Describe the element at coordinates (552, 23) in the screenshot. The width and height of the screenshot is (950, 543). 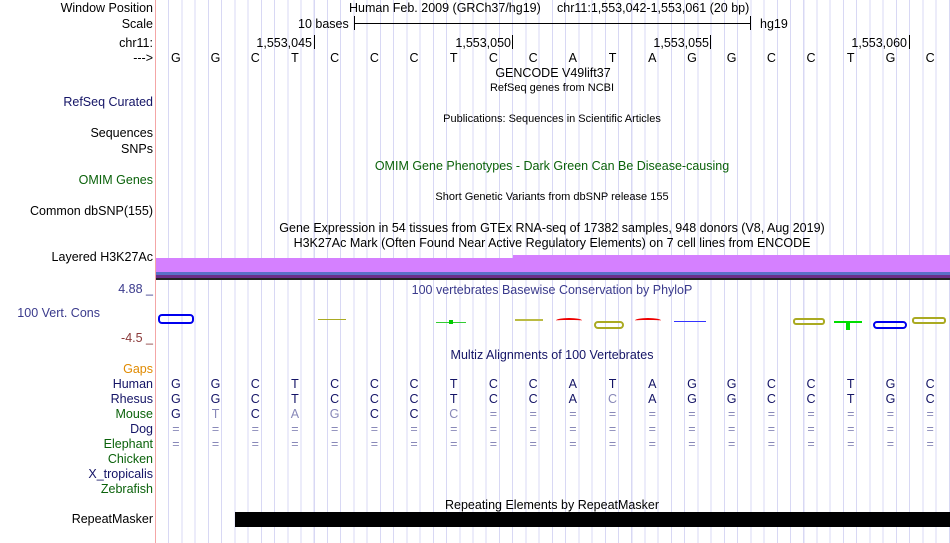
I see `scale-bar` at that location.